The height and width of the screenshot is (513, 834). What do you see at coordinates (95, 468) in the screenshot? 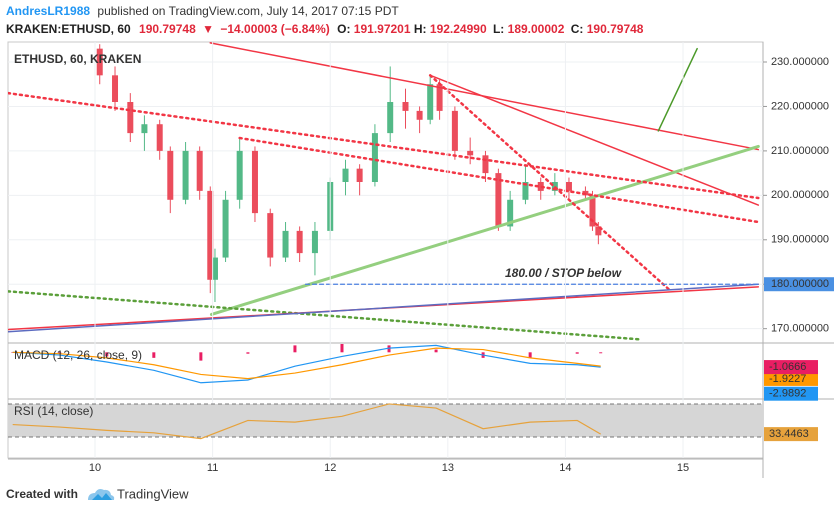
I see `x-tick-label: 10` at bounding box center [95, 468].